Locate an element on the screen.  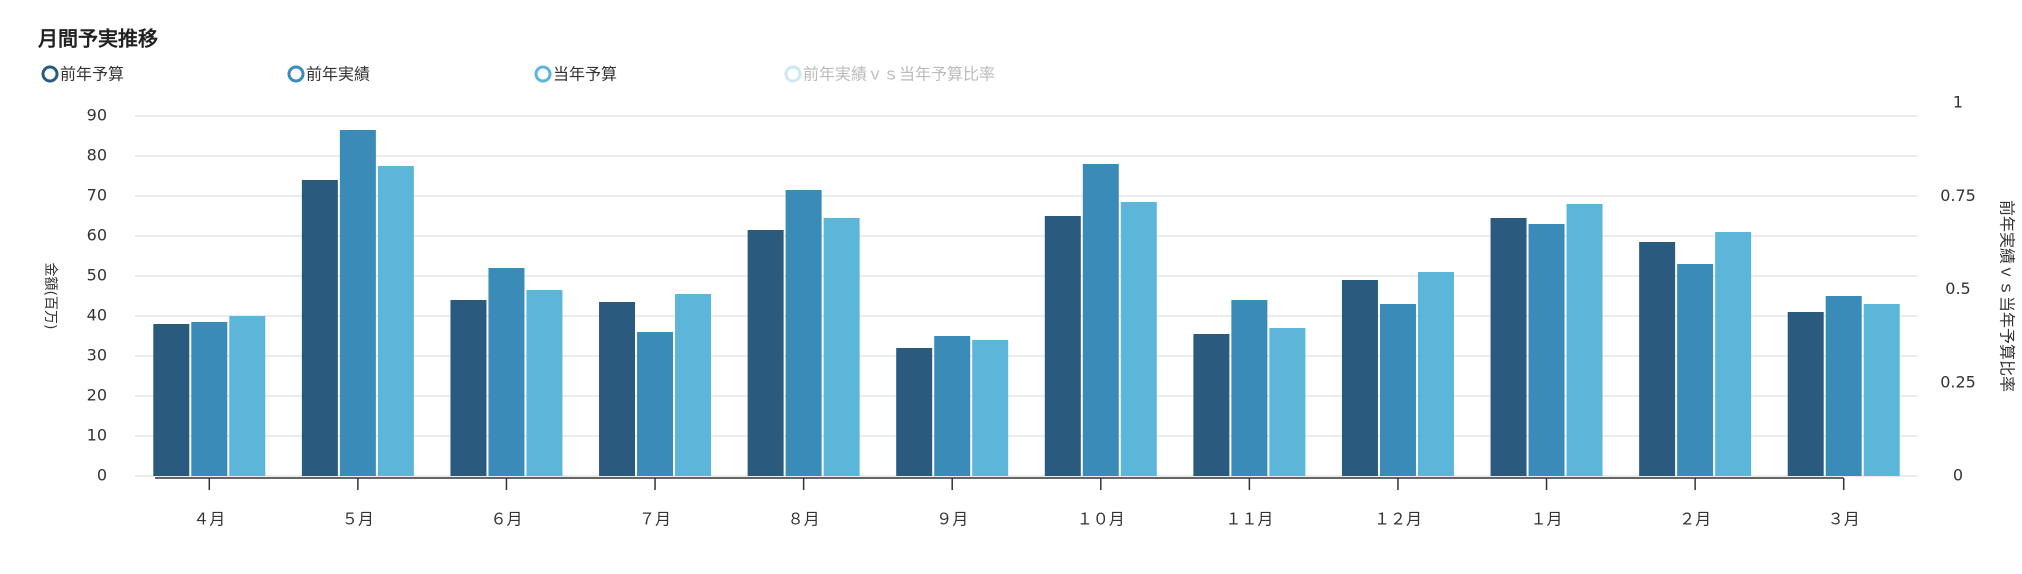
legend-label: 前年実績 is located at coordinates (338, 74).